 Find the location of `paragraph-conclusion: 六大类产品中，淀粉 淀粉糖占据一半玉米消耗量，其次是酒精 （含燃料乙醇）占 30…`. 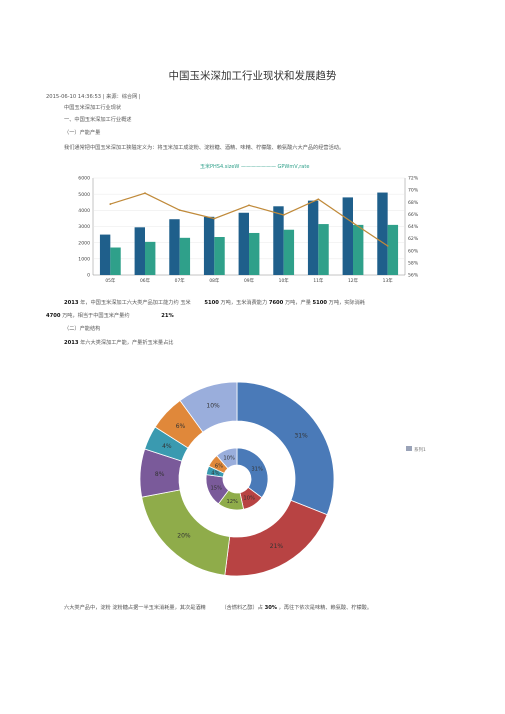

paragraph-conclusion: 六大类产品中，淀粉 淀粉糖占据一半玉米消耗量，其次是酒精 （含燃料乙醇）占 30… is located at coordinates (218, 608).